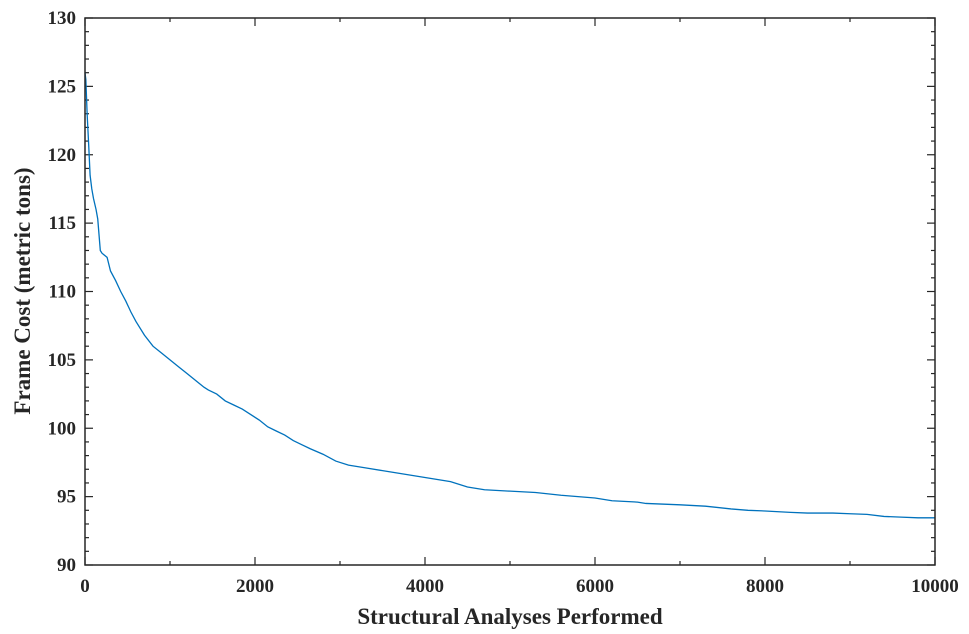 The height and width of the screenshot is (634, 969). What do you see at coordinates (66, 497) in the screenshot?
I see `y-tick-label: 95` at bounding box center [66, 497].